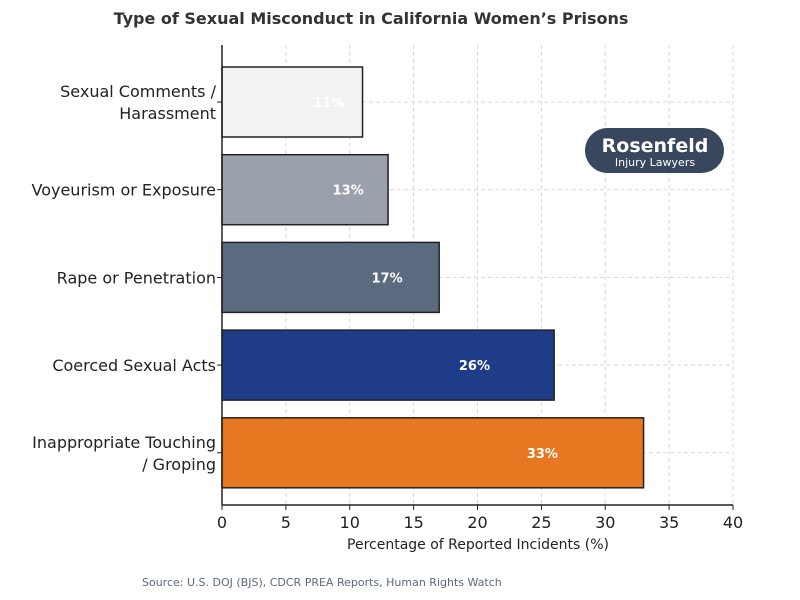  I want to click on x-tick-label: 35, so click(669, 522).